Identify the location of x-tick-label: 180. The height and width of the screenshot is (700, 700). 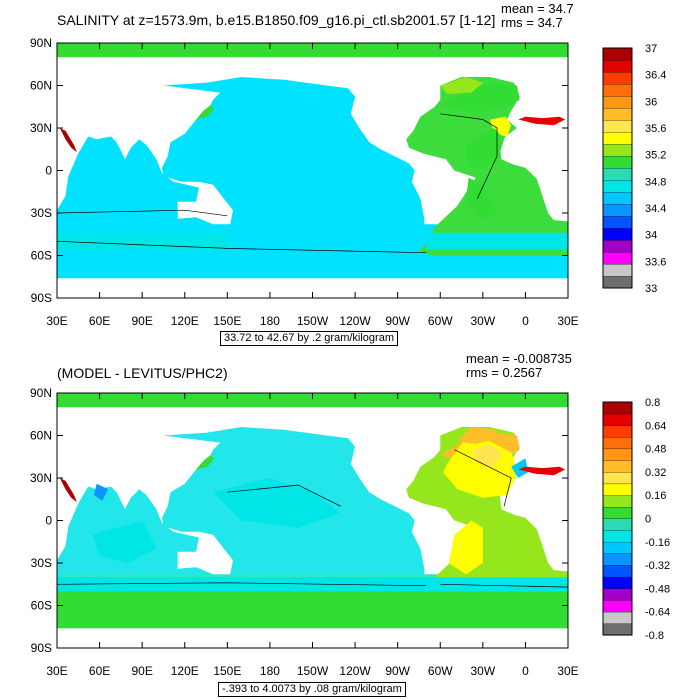
(270, 671).